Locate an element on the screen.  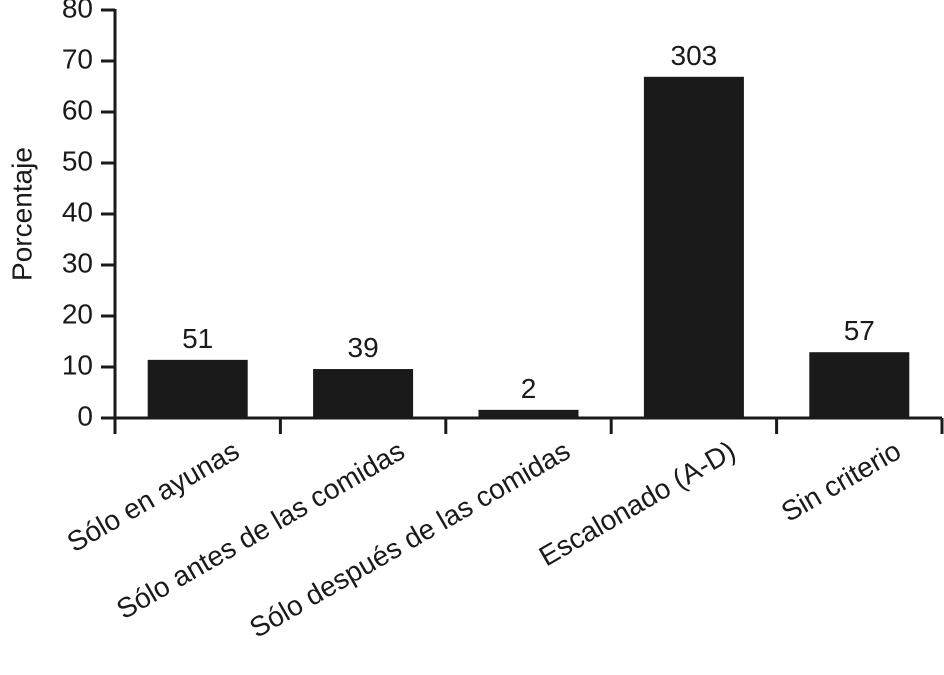
y-tick-label: 80 is located at coordinates (77, 11).